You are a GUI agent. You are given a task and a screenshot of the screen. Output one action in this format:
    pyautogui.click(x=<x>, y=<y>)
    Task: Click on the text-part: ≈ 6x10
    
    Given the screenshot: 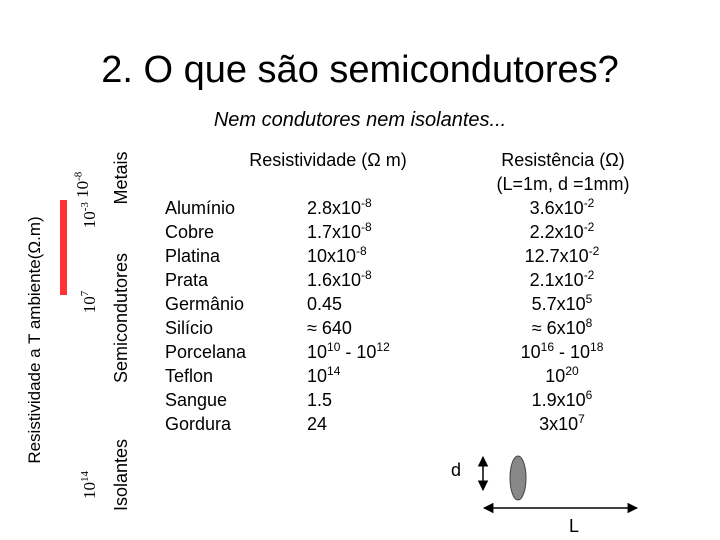 What is the action you would take?
    pyautogui.click(x=559, y=328)
    